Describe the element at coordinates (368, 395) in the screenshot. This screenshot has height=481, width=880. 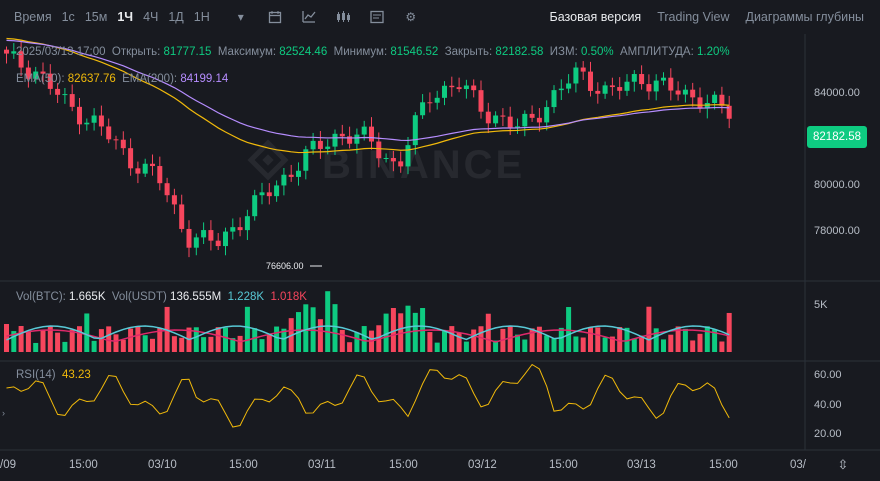
I see `rsi-line` at that location.